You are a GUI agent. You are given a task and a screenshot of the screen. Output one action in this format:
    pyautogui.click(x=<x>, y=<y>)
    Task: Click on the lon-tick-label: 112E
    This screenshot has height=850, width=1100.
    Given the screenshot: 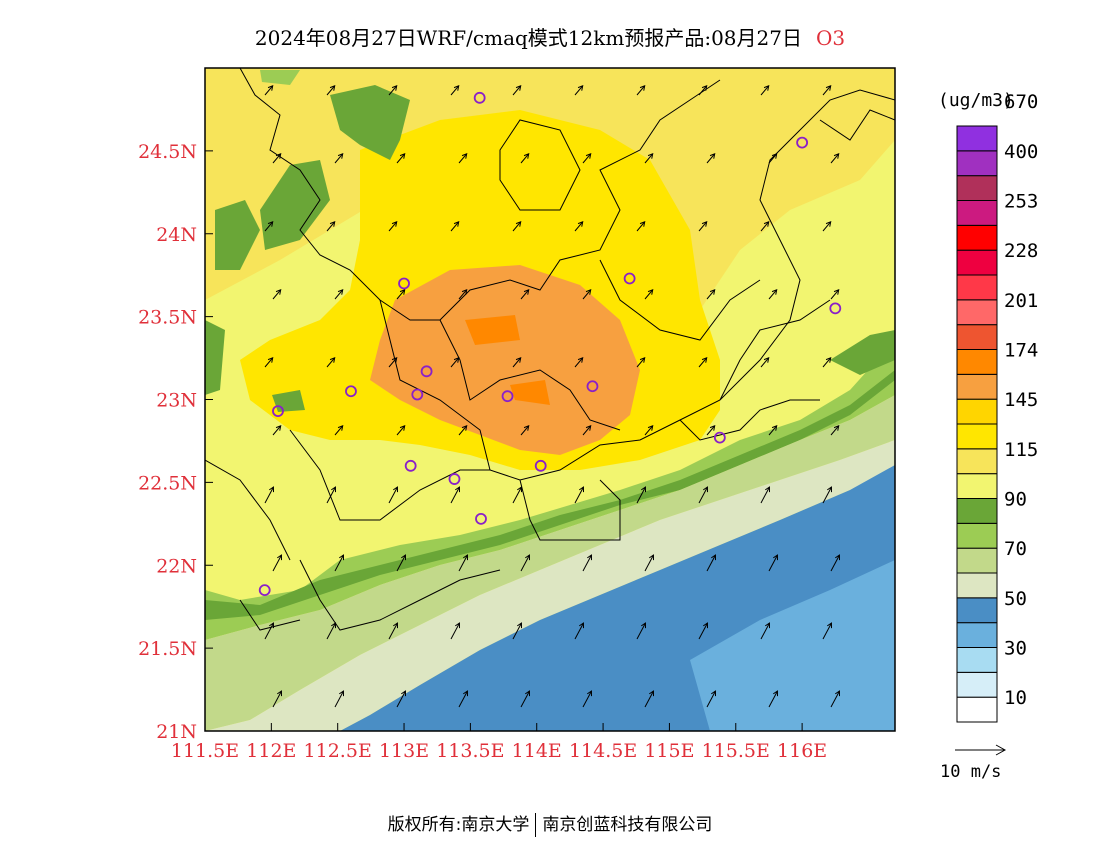 What is the action you would take?
    pyautogui.click(x=271, y=751)
    